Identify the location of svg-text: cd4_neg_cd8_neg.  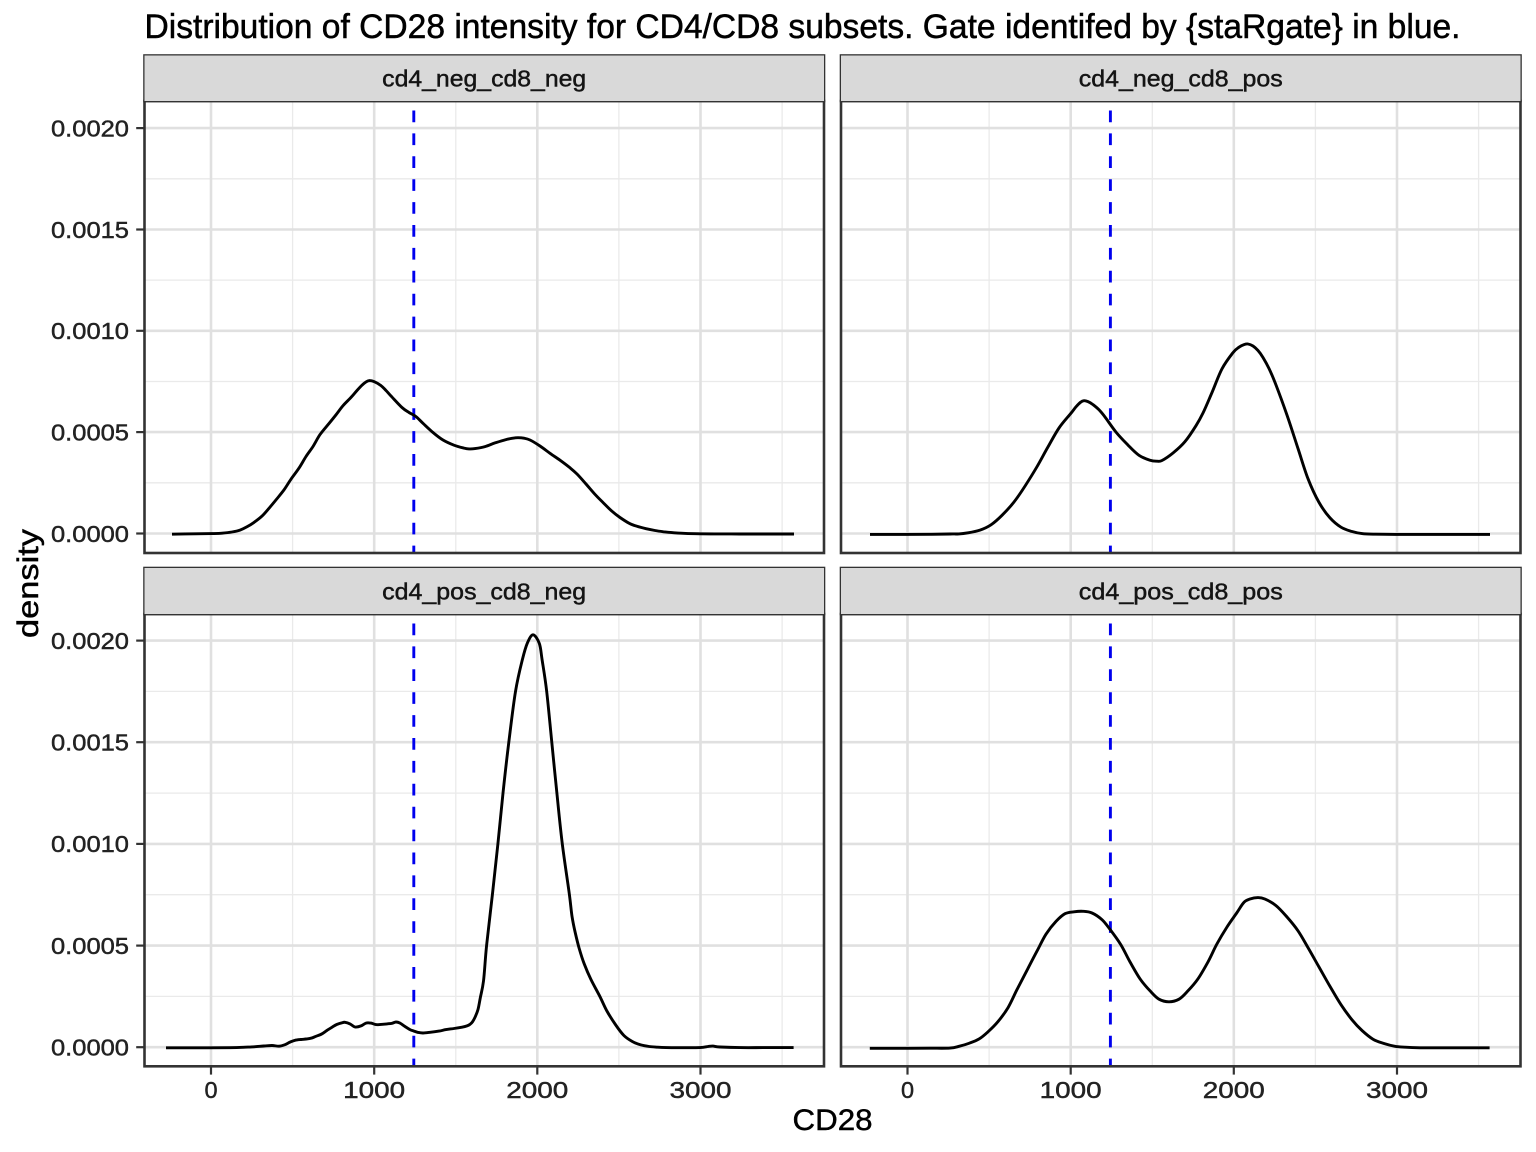
(484, 79).